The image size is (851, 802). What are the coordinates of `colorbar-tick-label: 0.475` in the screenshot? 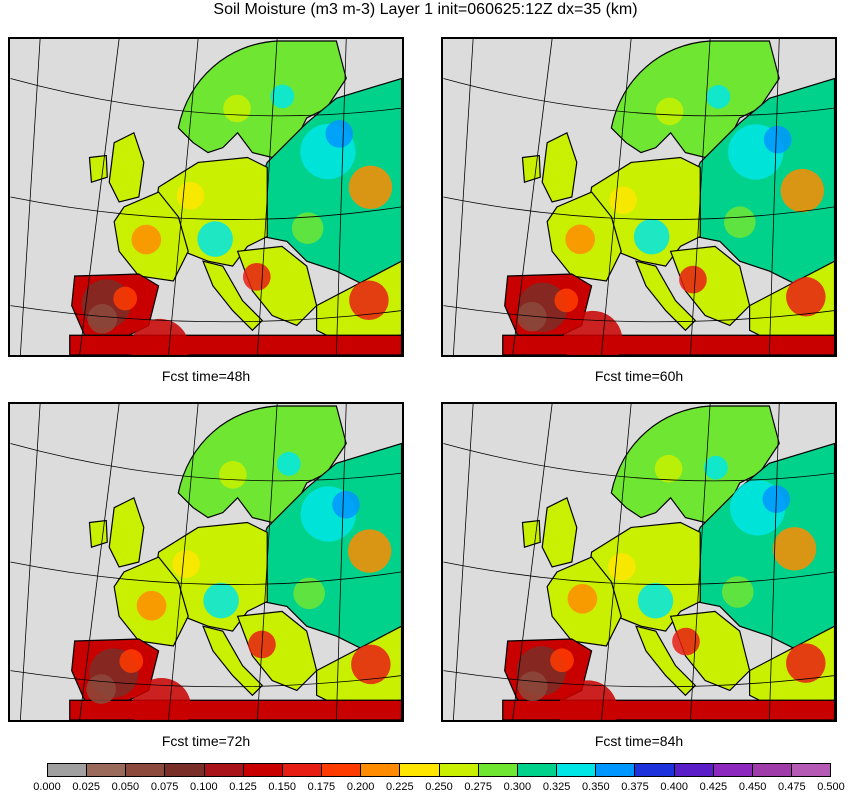 It's located at (792, 787).